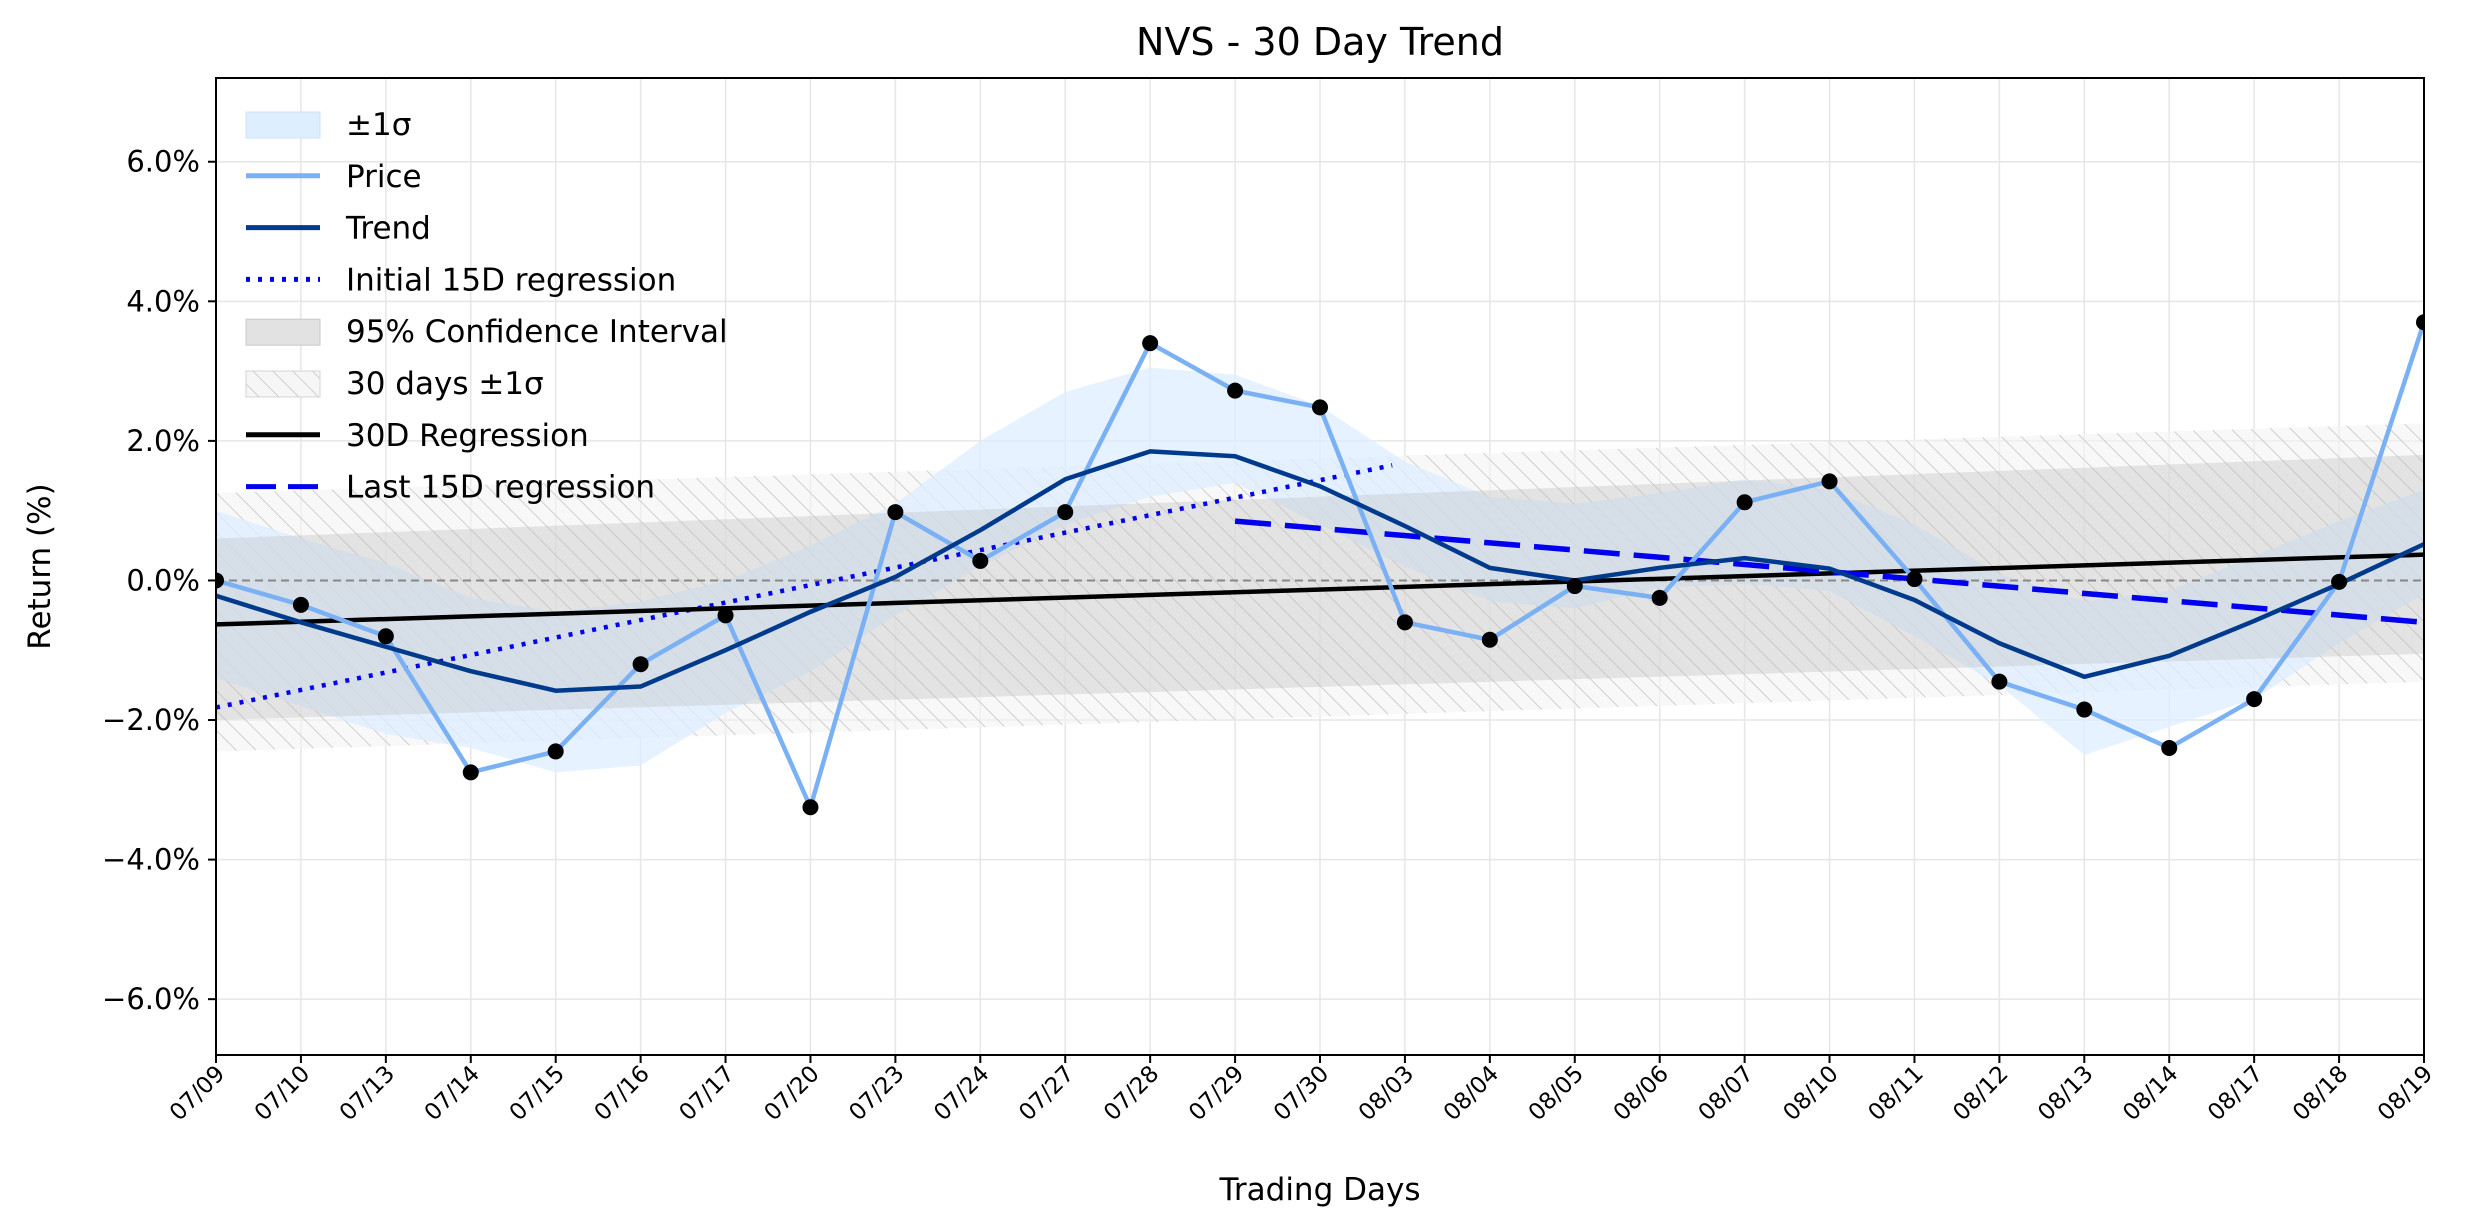  I want to click on x-tick-label: 07/15, so click(537, 1093).